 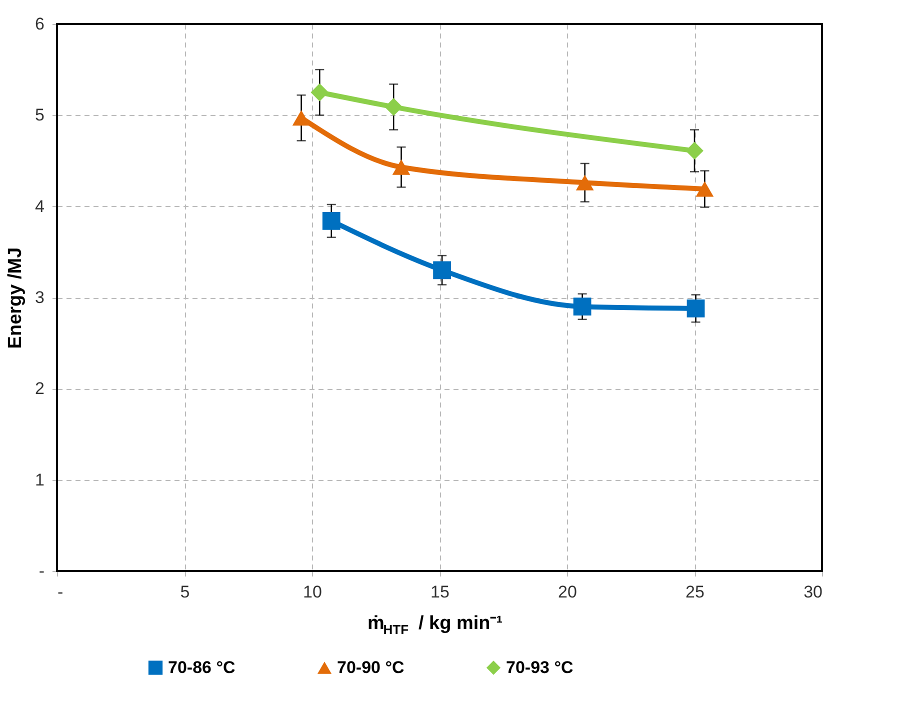 I want to click on y-tick-label: -, so click(x=41, y=571).